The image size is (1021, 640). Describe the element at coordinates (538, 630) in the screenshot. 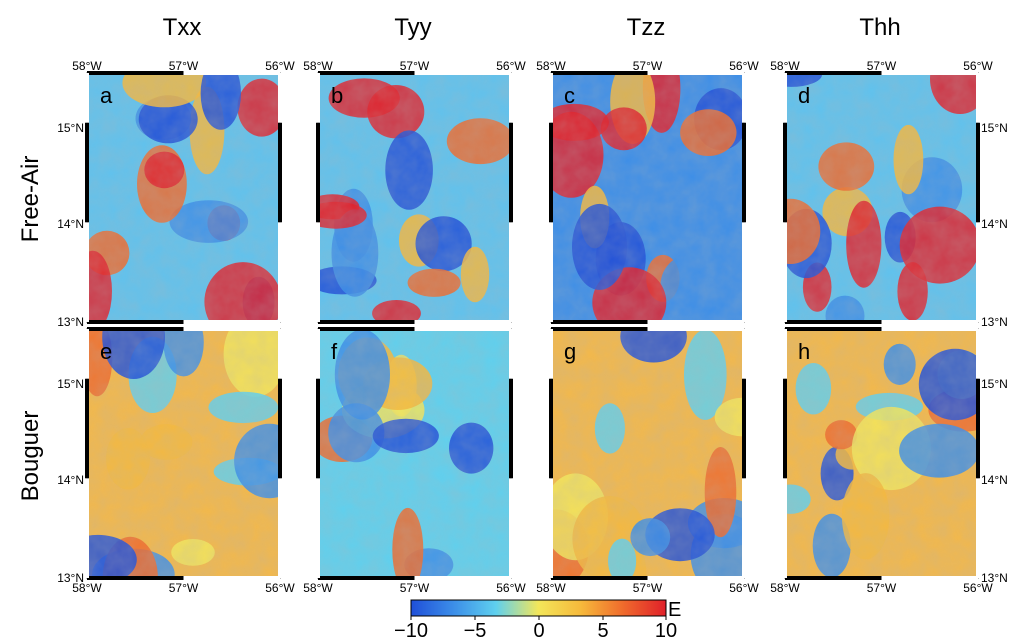

I see `colorbar-tick-0: 0` at that location.